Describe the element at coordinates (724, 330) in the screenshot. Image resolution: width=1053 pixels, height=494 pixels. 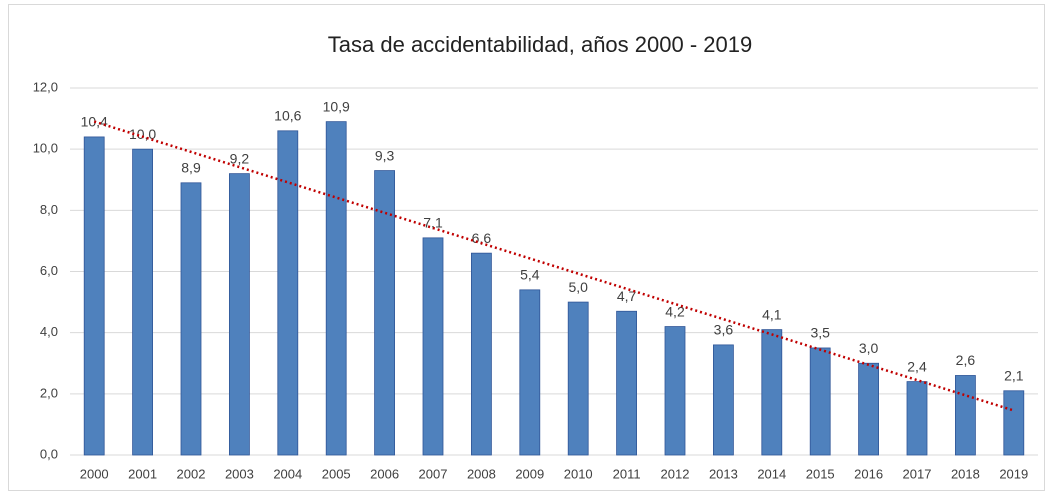
I see `data-label: 3,6` at that location.